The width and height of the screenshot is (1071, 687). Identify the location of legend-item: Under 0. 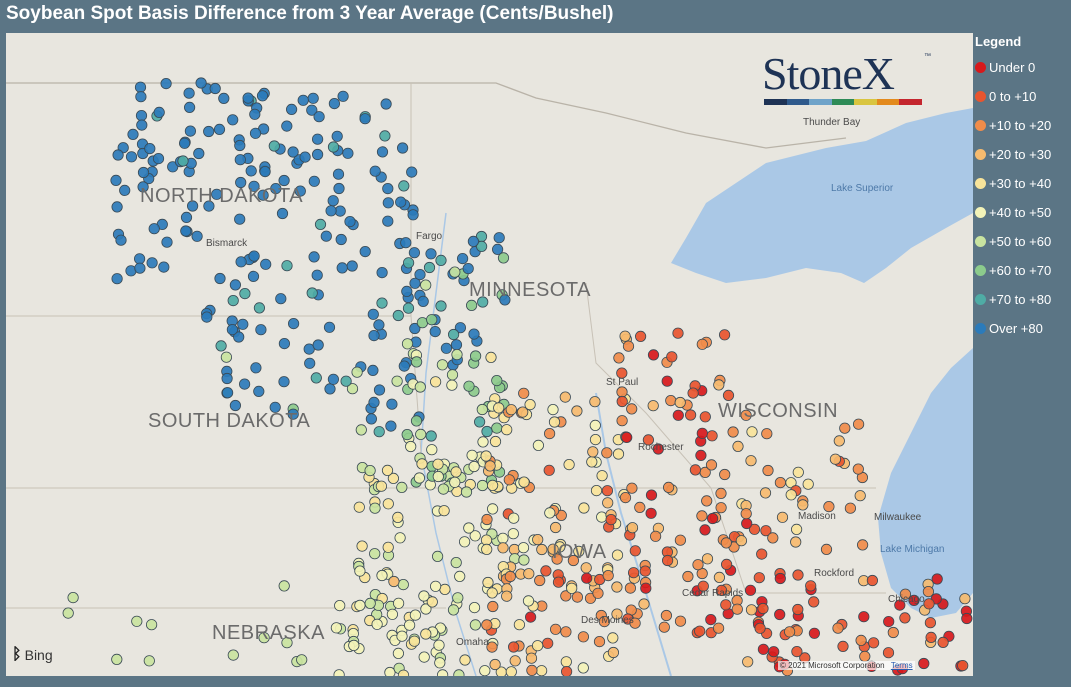
(1023, 67).